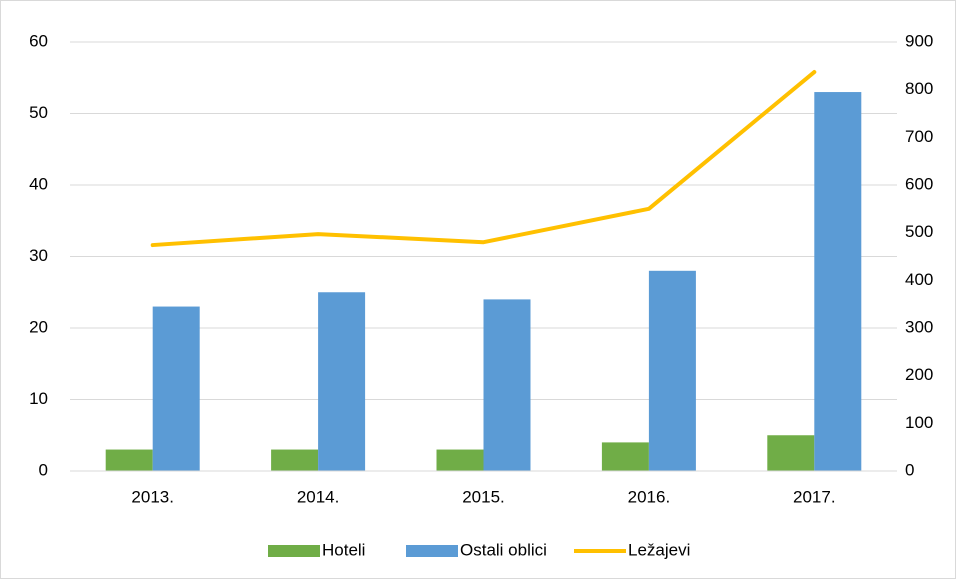  Describe the element at coordinates (38, 112) in the screenshot. I see `y-tick-label: 50` at that location.